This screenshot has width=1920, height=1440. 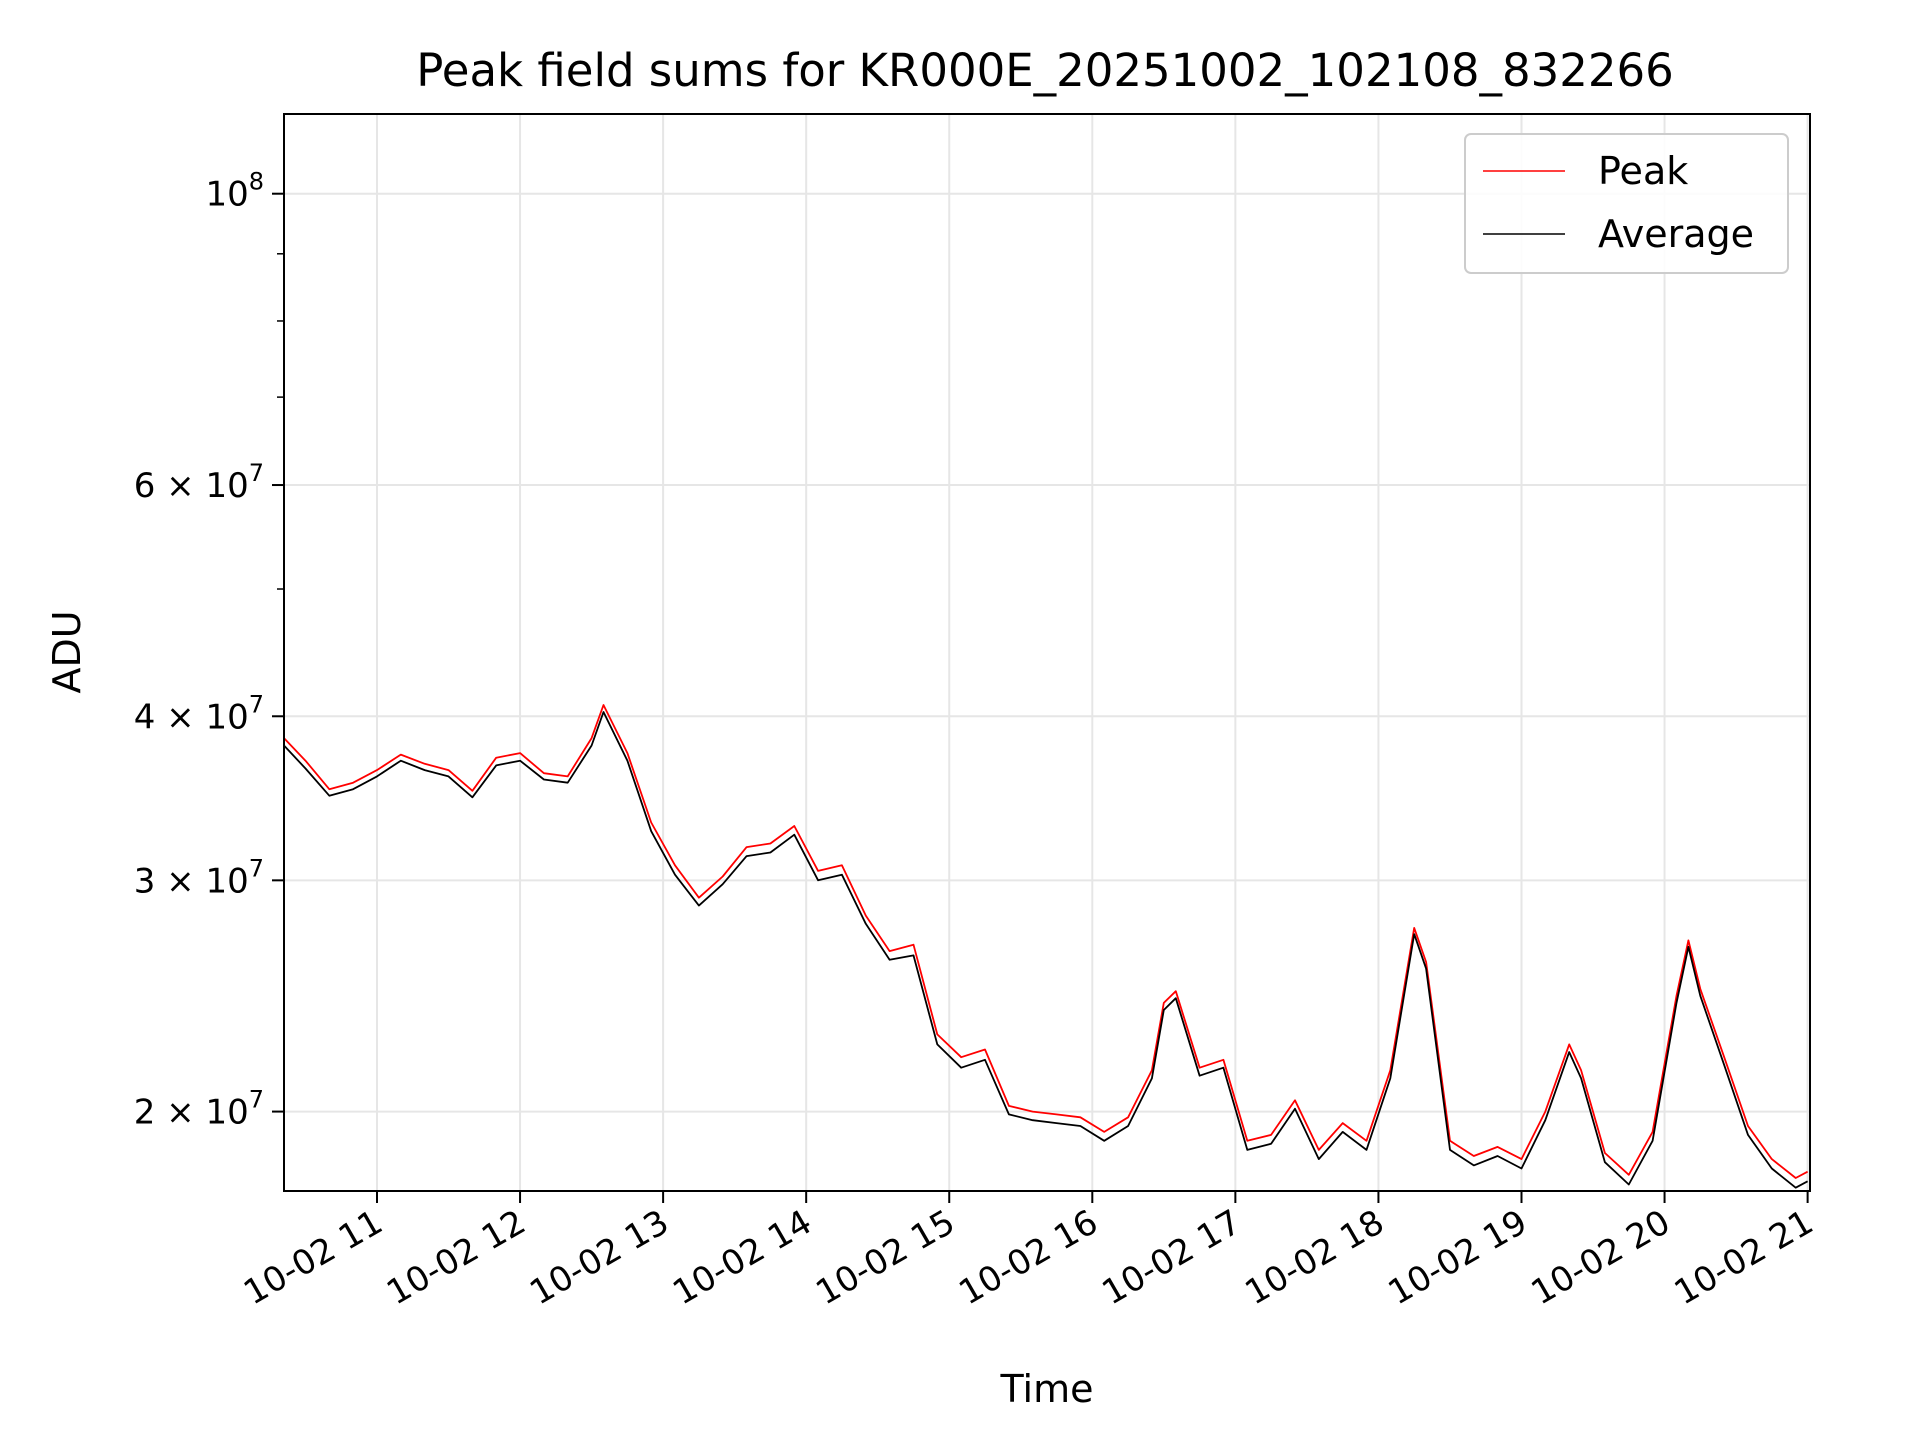 I want to click on x-tick-label: 10-02 16, so click(x=1028, y=1257).